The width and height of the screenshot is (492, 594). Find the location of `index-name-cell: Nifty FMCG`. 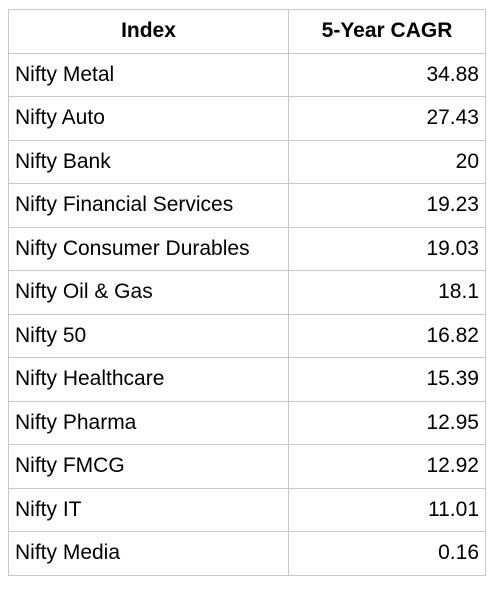

index-name-cell: Nifty FMCG is located at coordinates (148, 466).